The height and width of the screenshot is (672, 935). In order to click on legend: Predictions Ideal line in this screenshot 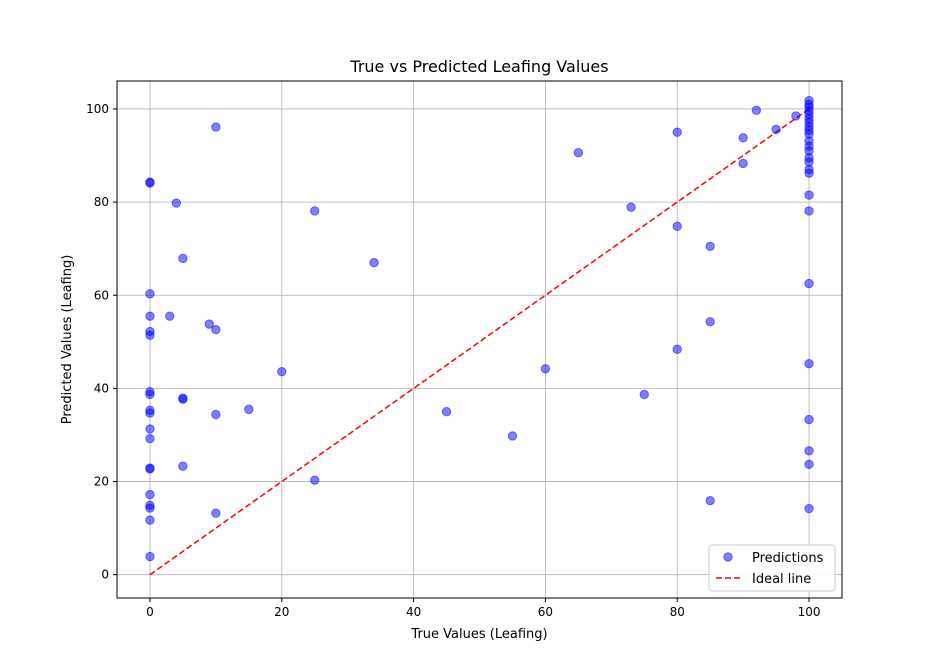, I will do `click(772, 568)`.